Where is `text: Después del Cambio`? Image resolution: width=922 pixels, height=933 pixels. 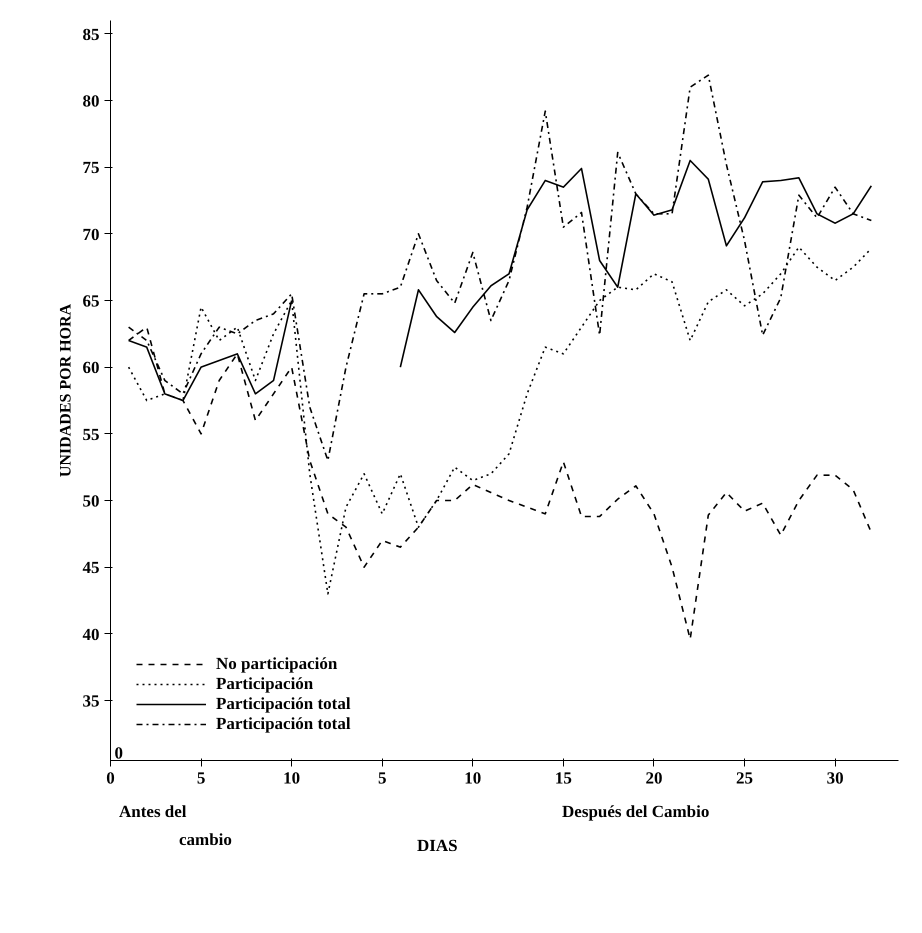 text: Después del Cambio is located at coordinates (636, 812).